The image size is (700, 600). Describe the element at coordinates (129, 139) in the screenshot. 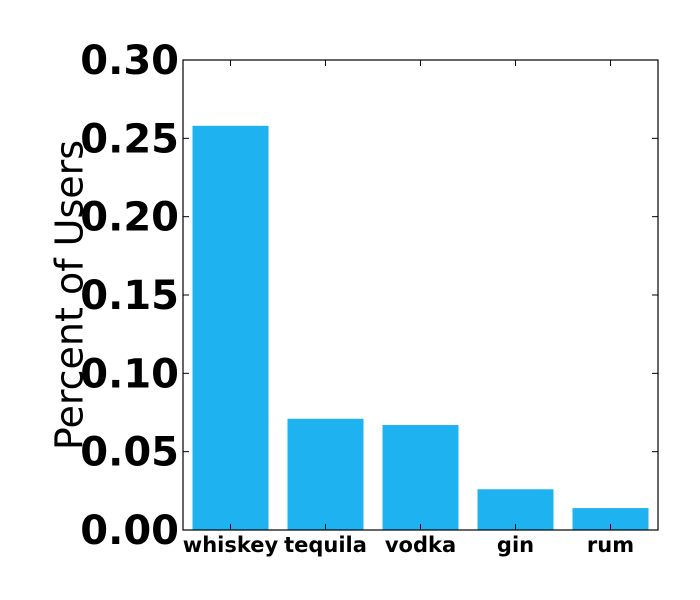

I see `y-tick-label-5: 0.25` at that location.